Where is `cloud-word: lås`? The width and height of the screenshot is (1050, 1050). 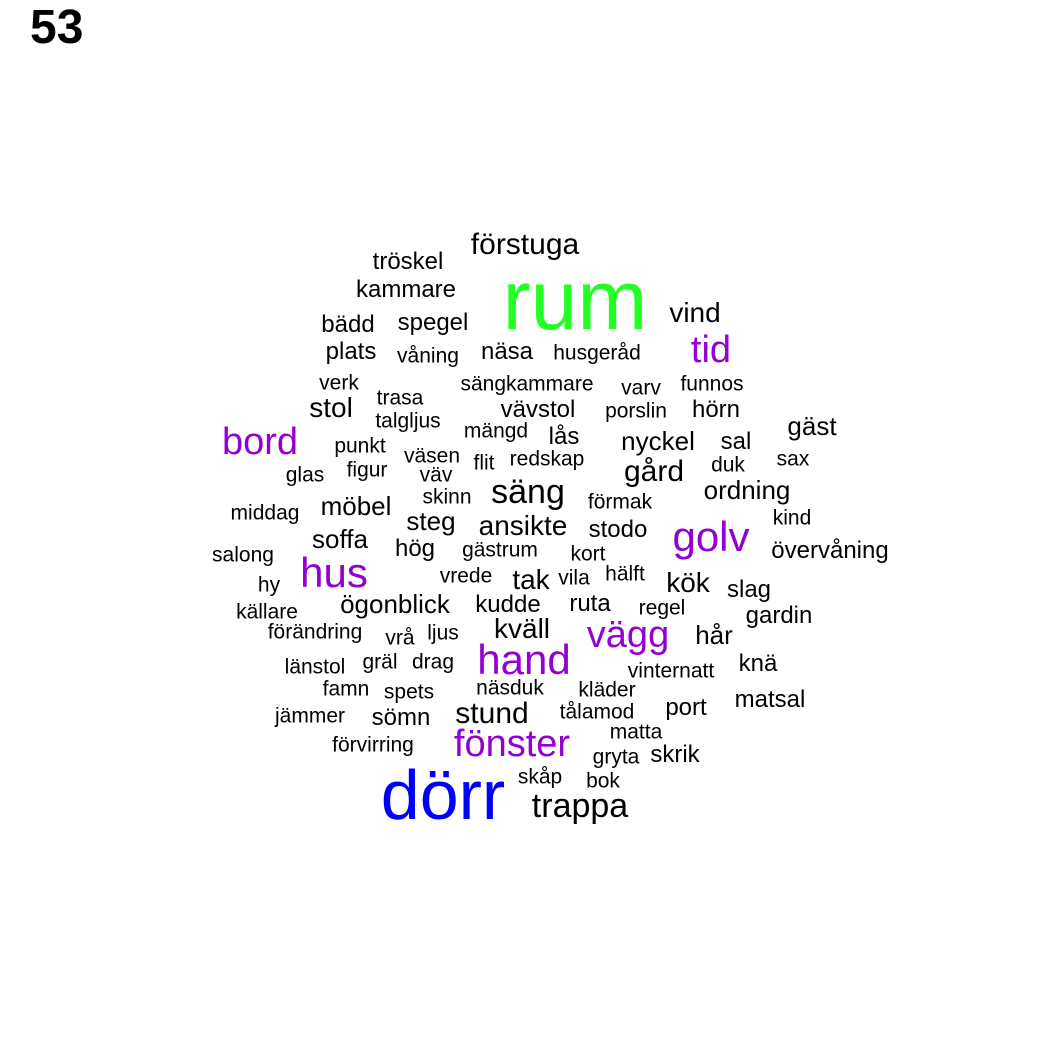 cloud-word: lås is located at coordinates (564, 436).